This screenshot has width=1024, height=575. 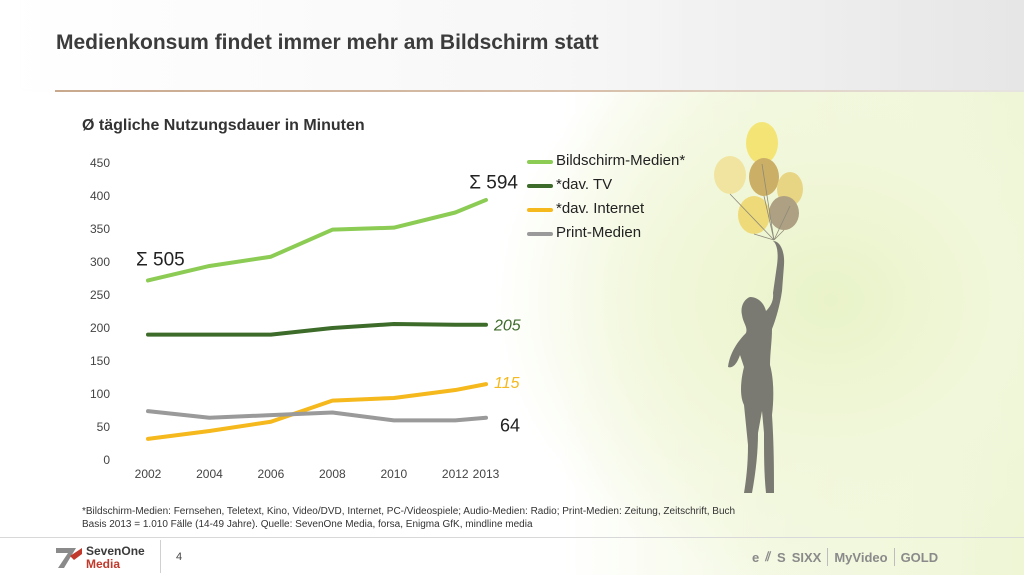 What do you see at coordinates (209, 474) in the screenshot?
I see `x-tick-label: 2004` at bounding box center [209, 474].